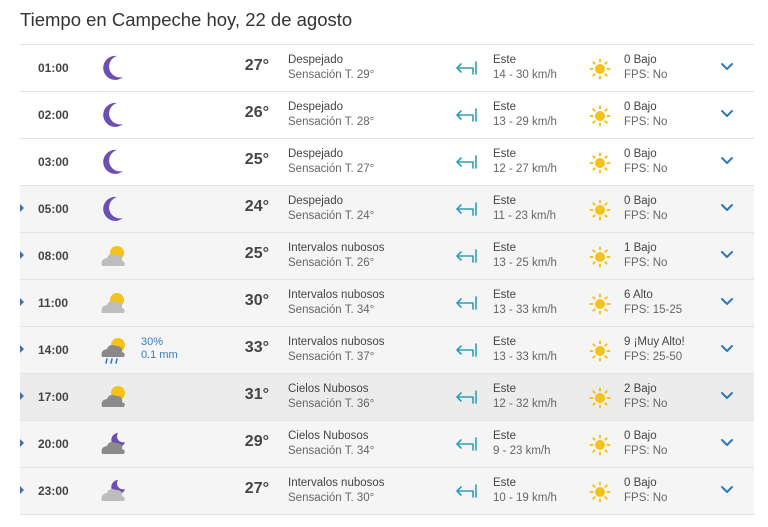  I want to click on feels-like-text: Sensación T. 28°, so click(331, 122).